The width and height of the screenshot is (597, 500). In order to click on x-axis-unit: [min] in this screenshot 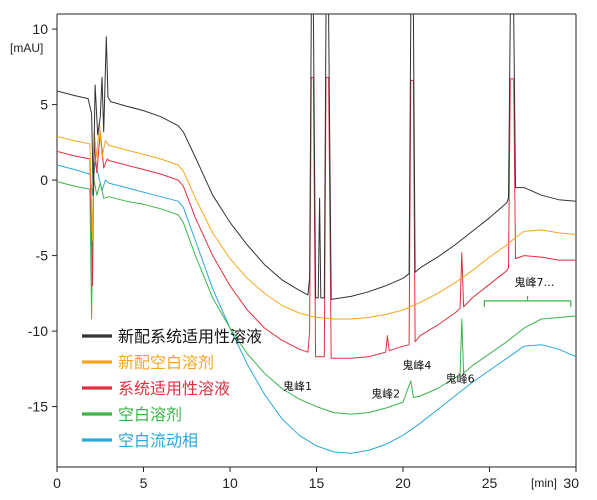, I will do `click(544, 483)`.